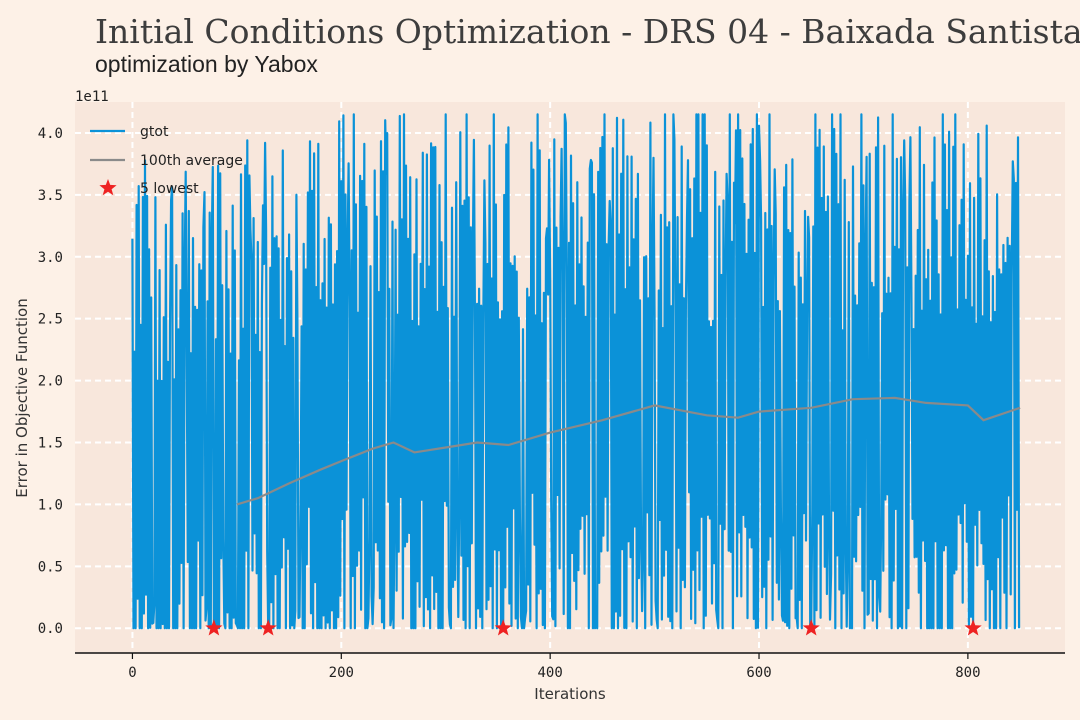 The image size is (1080, 720). I want to click on legend-average-label: 100th average, so click(191, 161).